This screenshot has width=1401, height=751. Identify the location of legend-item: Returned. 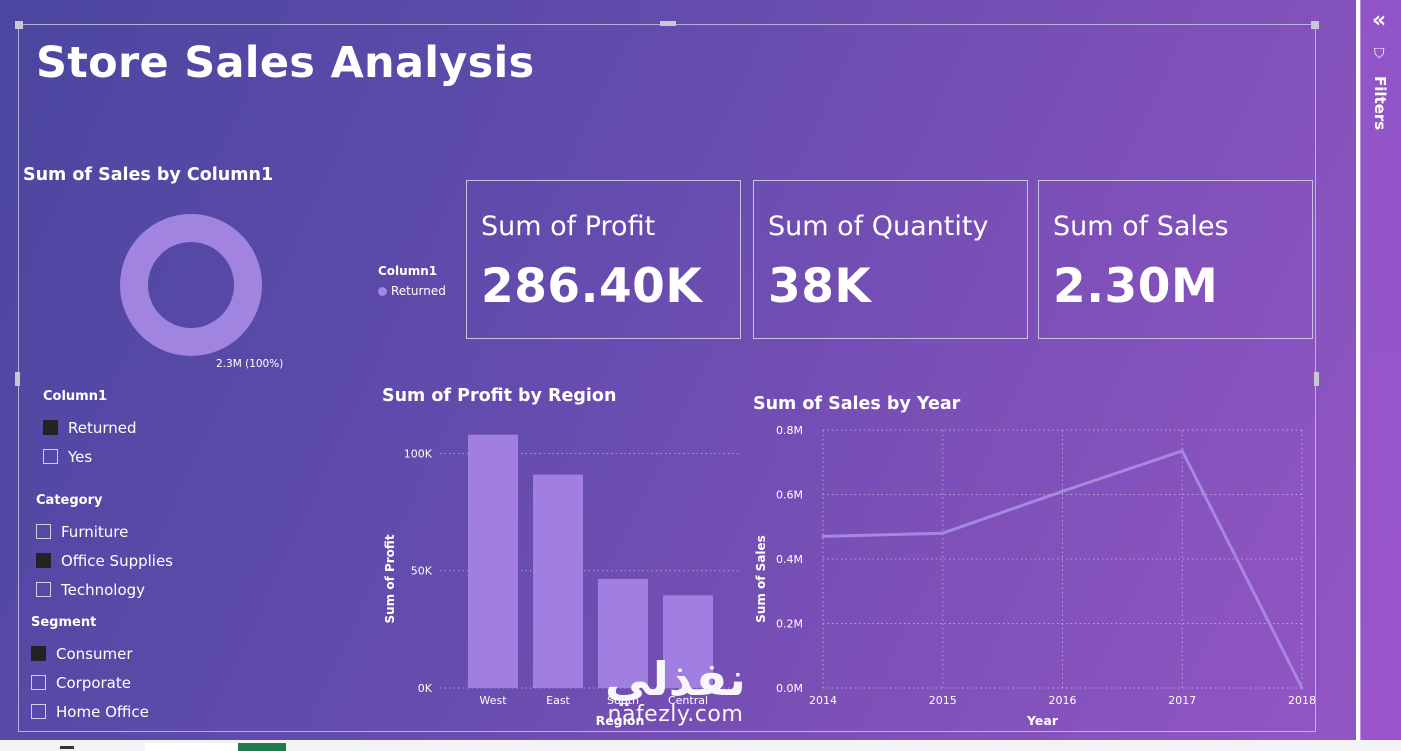
(412, 291).